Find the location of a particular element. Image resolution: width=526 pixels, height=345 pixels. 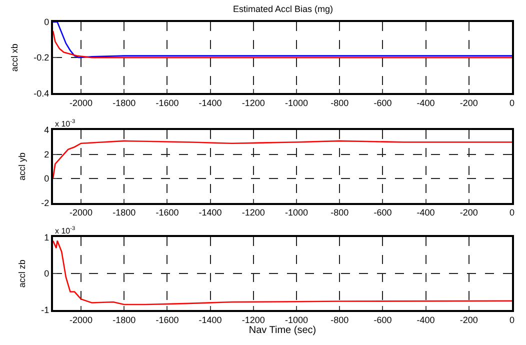

y-tick-label: -0.4 is located at coordinates (42, 93).